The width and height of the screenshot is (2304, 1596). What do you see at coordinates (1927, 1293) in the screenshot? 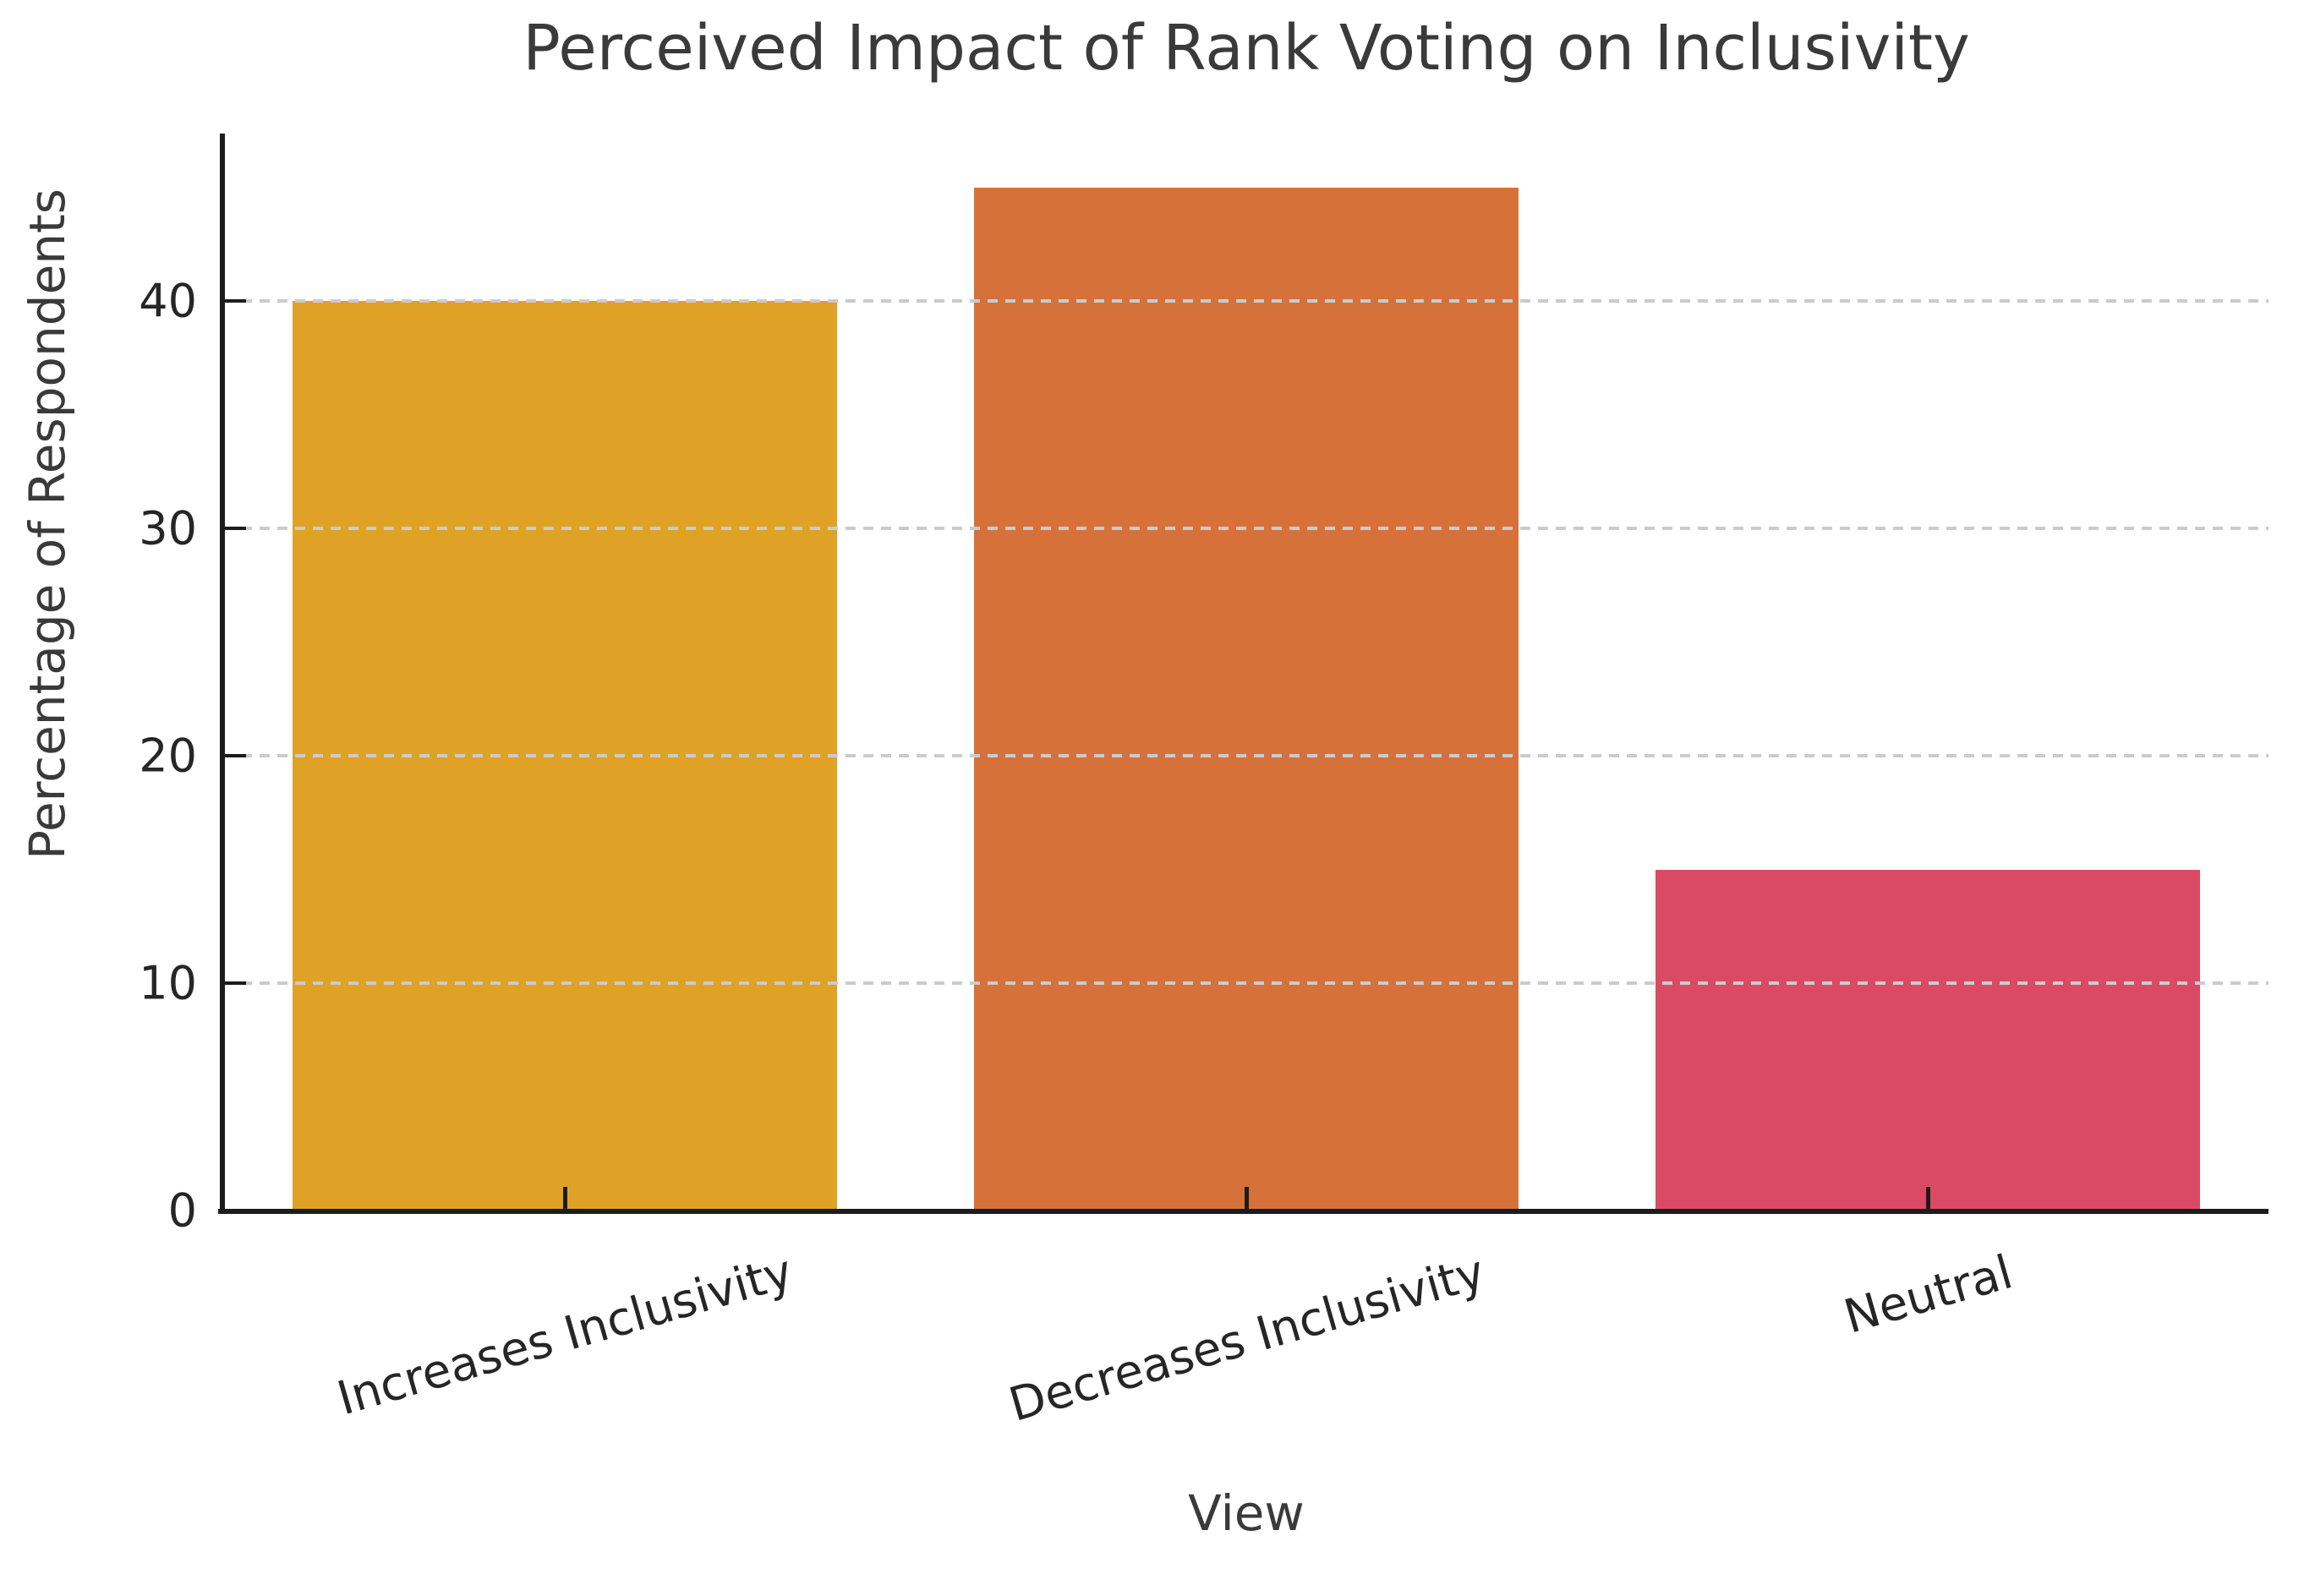
I see `x-tick-label-neutral: Neutral` at bounding box center [1927, 1293].